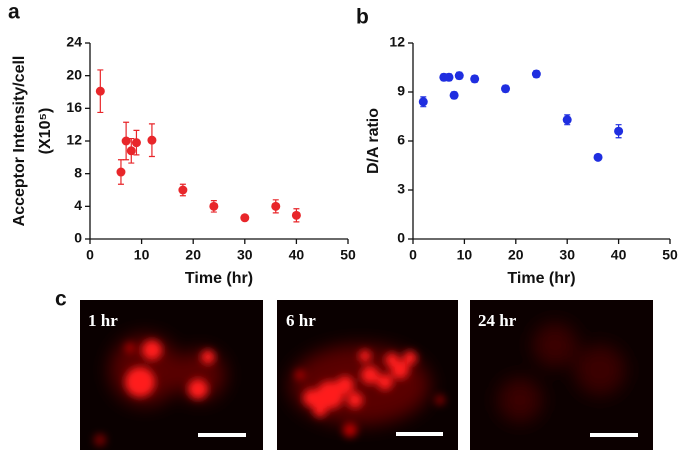  I want to click on y-tick-label: 20, so click(74, 74).